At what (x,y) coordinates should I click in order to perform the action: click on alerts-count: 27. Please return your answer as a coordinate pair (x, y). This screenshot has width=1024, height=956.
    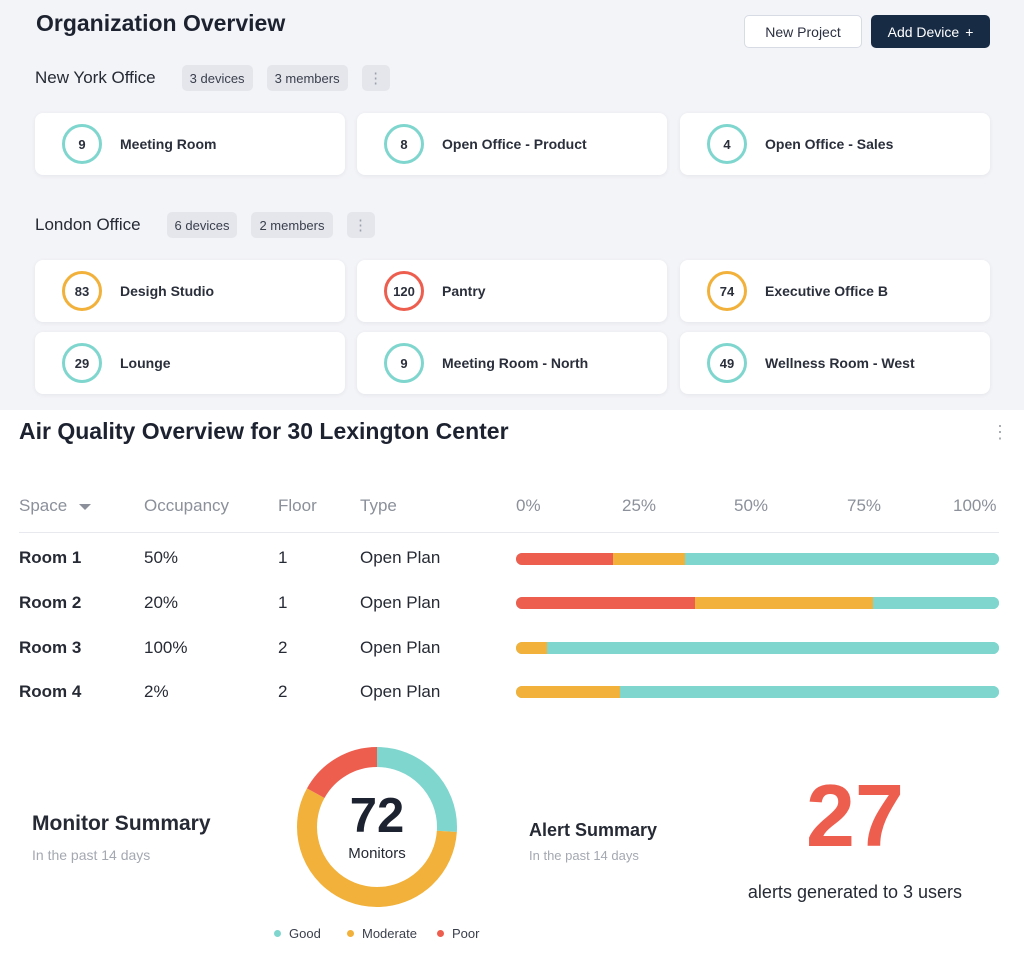
    Looking at the image, I should click on (855, 815).